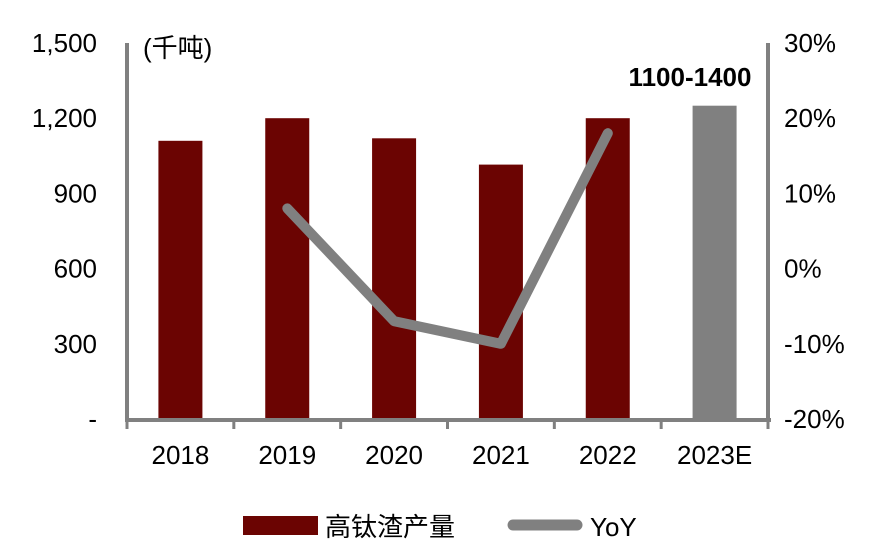 This screenshot has width=874, height=559. What do you see at coordinates (814, 419) in the screenshot?
I see `right-tick-label: -20%` at bounding box center [814, 419].